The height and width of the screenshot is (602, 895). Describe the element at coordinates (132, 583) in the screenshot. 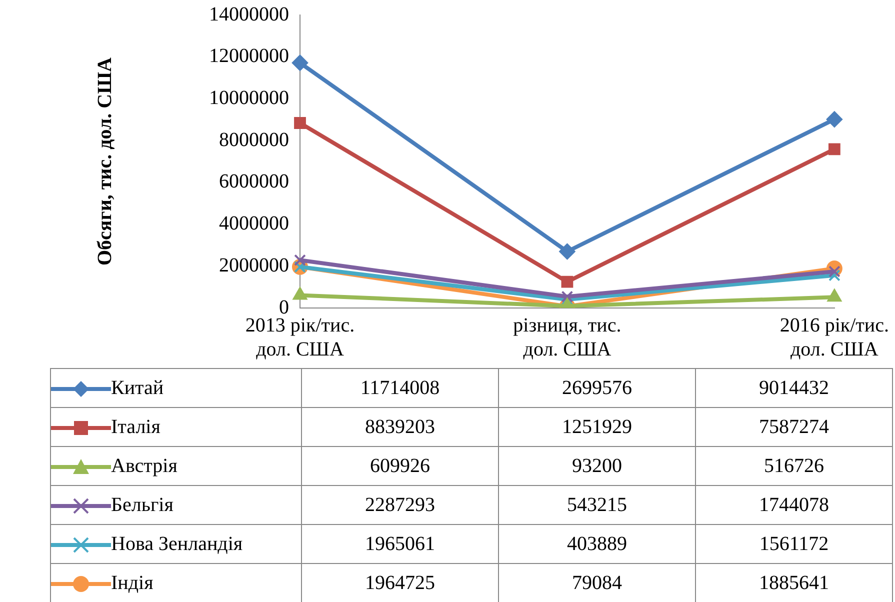

I see `legend-label: Індія` at that location.